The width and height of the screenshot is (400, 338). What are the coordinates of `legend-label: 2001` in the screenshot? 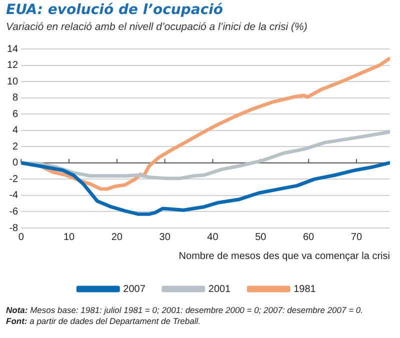 It's located at (220, 289).